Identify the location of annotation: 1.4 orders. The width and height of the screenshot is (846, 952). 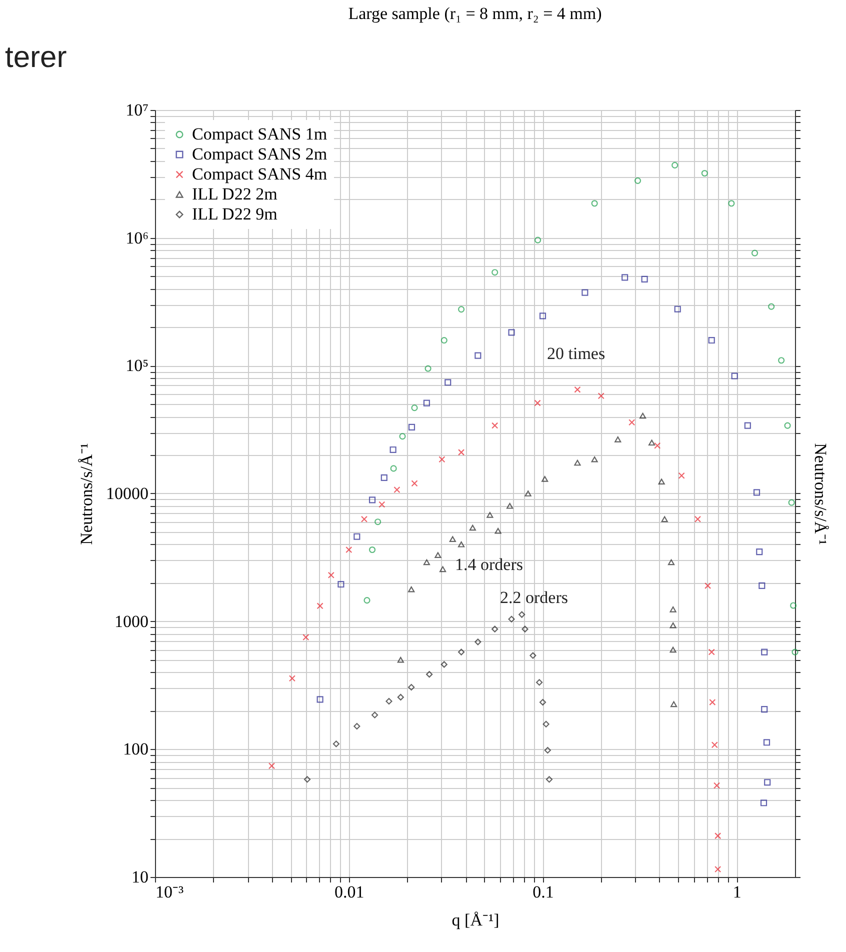
(489, 564).